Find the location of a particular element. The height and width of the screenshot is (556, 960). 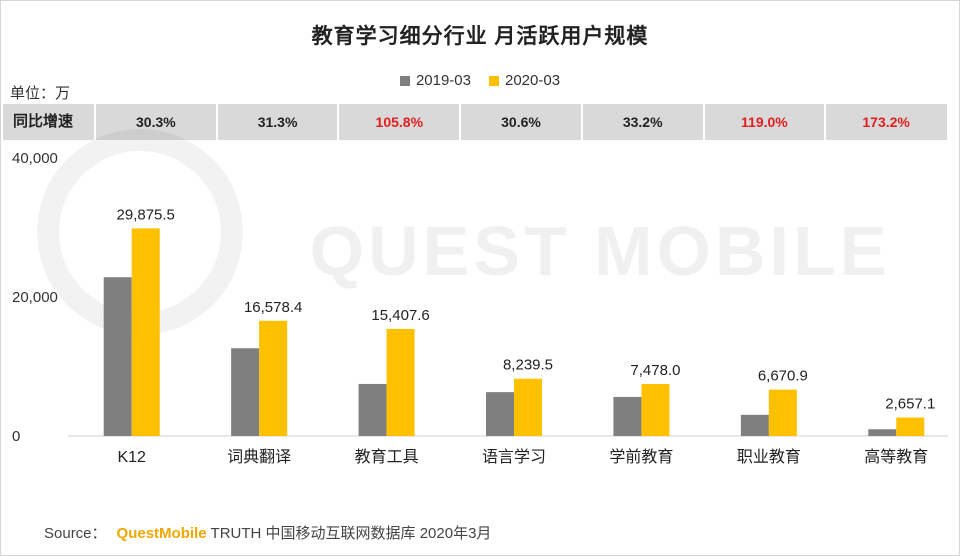

data-label: 2,657.1 is located at coordinates (910, 404).